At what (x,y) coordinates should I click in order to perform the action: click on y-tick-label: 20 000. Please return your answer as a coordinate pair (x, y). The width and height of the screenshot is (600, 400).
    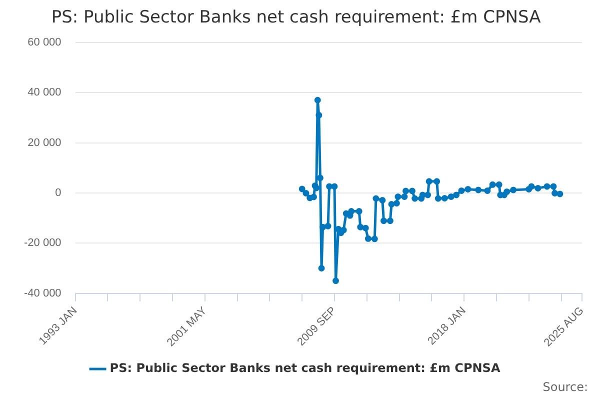
    Looking at the image, I should click on (45, 142).